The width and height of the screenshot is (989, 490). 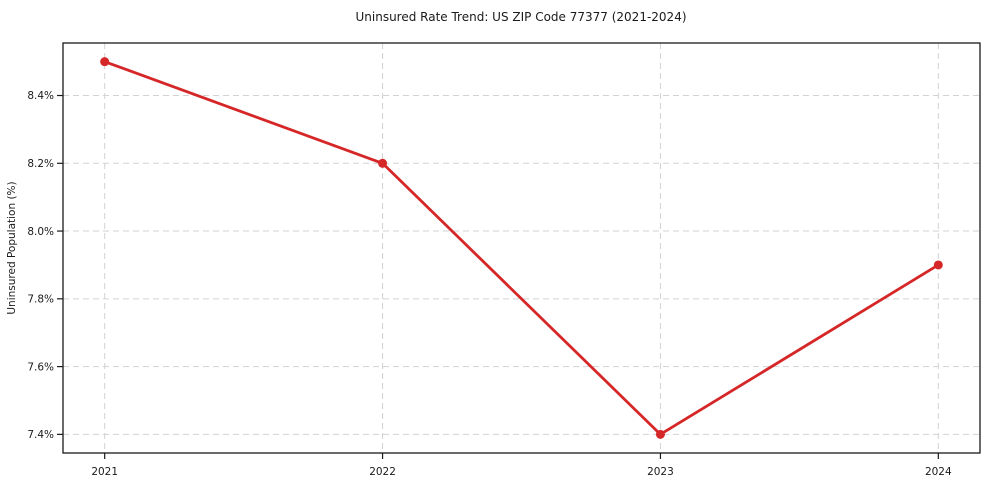 What do you see at coordinates (12, 247) in the screenshot?
I see `y-axis-label: Uninsured Population (%)` at bounding box center [12, 247].